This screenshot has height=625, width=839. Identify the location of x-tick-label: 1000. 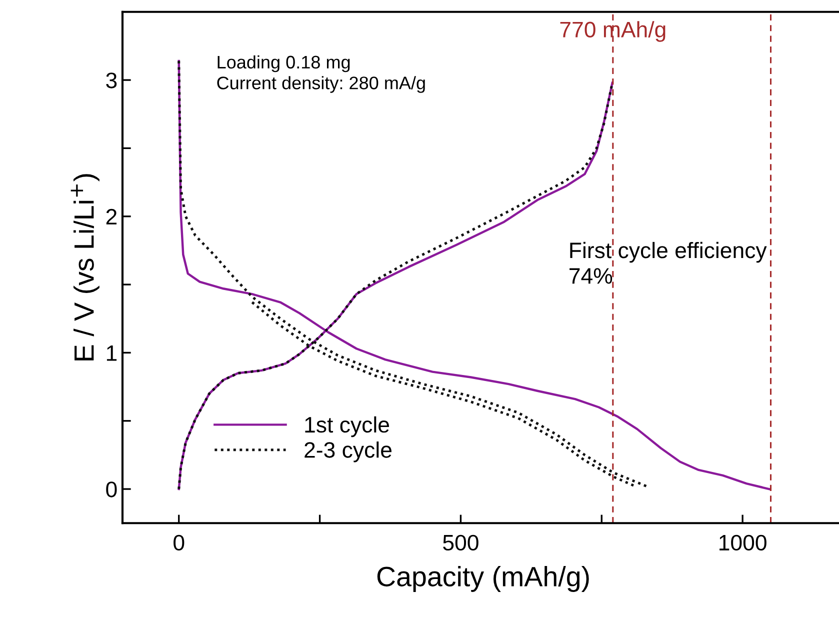
(743, 542).